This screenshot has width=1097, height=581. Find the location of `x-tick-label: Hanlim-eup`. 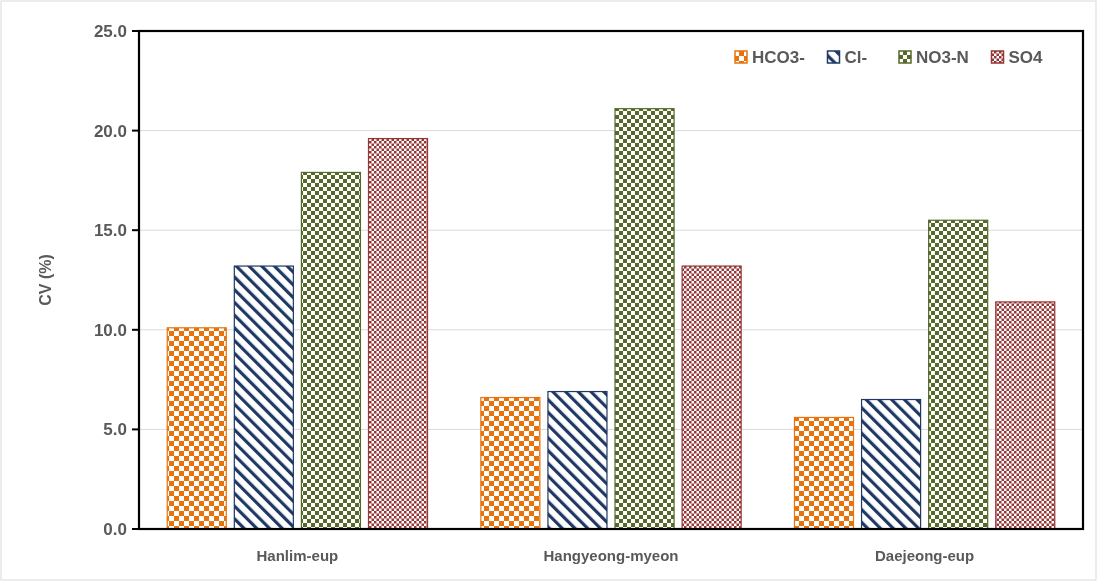

x-tick-label: Hanlim-eup is located at coordinates (297, 555).